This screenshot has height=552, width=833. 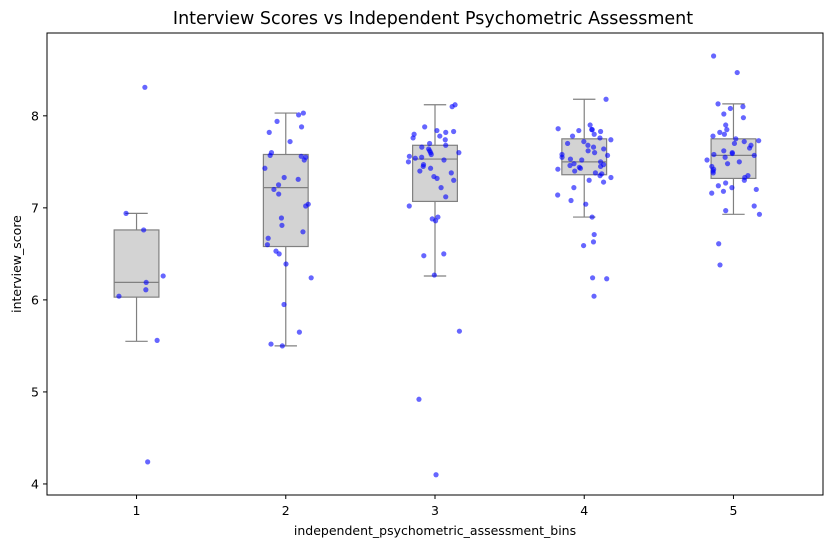 I want to click on x-tick-label: 2, so click(x=286, y=510).